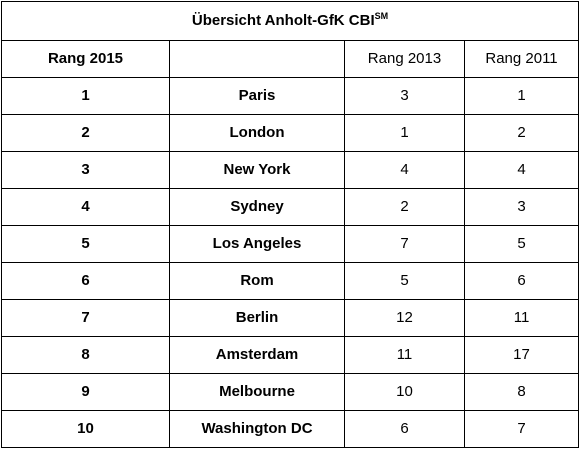  I want to click on table-row: 4 Sydney 2 3, so click(290, 207).